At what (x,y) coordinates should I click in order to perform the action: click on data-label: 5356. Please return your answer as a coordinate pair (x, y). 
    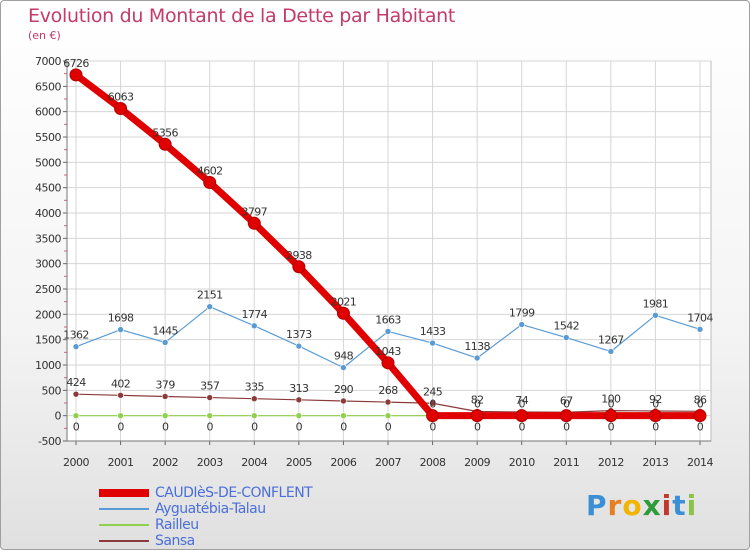
    Looking at the image, I should click on (165, 132).